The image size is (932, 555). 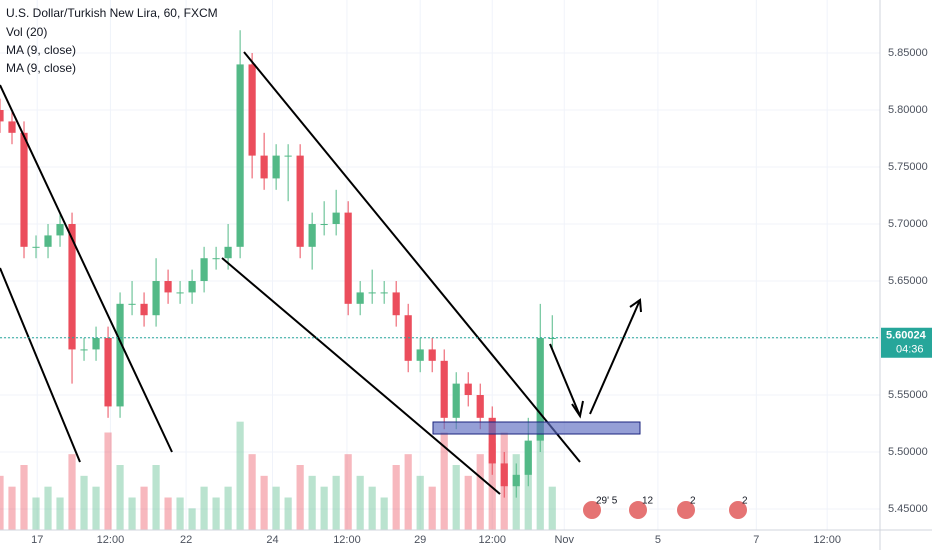 I want to click on y-tick-label: 5.85000, so click(x=908, y=53).